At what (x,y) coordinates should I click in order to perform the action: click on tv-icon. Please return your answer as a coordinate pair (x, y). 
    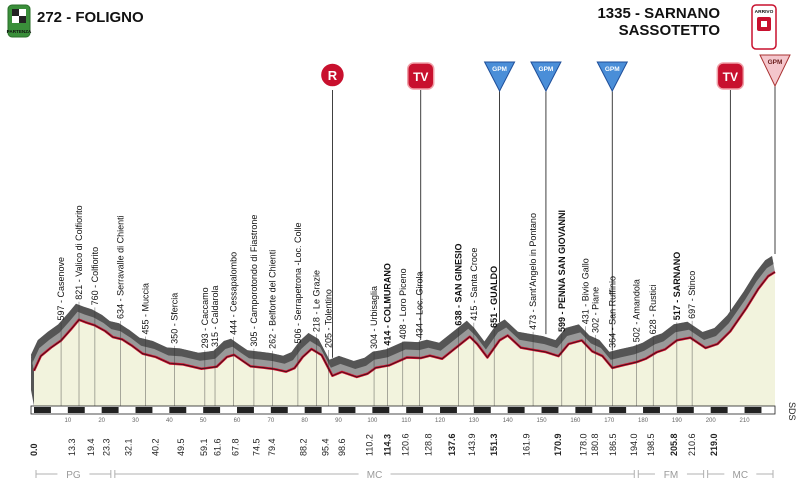
    Looking at the image, I should click on (420, 76).